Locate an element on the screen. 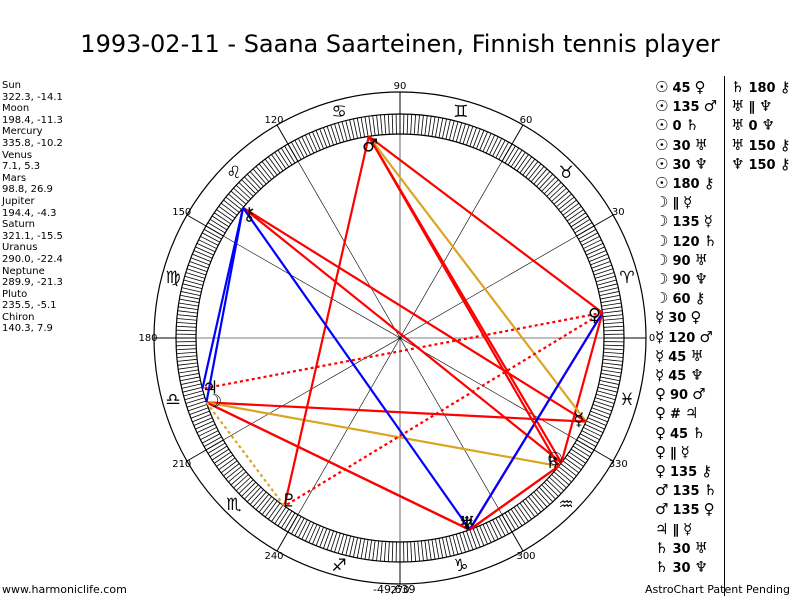  planet-values-mars: 98.8, 26.9 is located at coordinates (27, 190).